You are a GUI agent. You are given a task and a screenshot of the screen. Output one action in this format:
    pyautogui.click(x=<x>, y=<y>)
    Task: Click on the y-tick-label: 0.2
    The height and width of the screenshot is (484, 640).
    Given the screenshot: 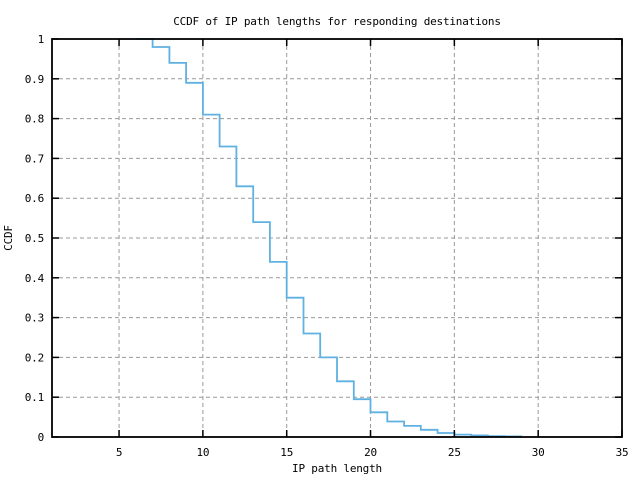 What is the action you would take?
    pyautogui.click(x=34, y=357)
    